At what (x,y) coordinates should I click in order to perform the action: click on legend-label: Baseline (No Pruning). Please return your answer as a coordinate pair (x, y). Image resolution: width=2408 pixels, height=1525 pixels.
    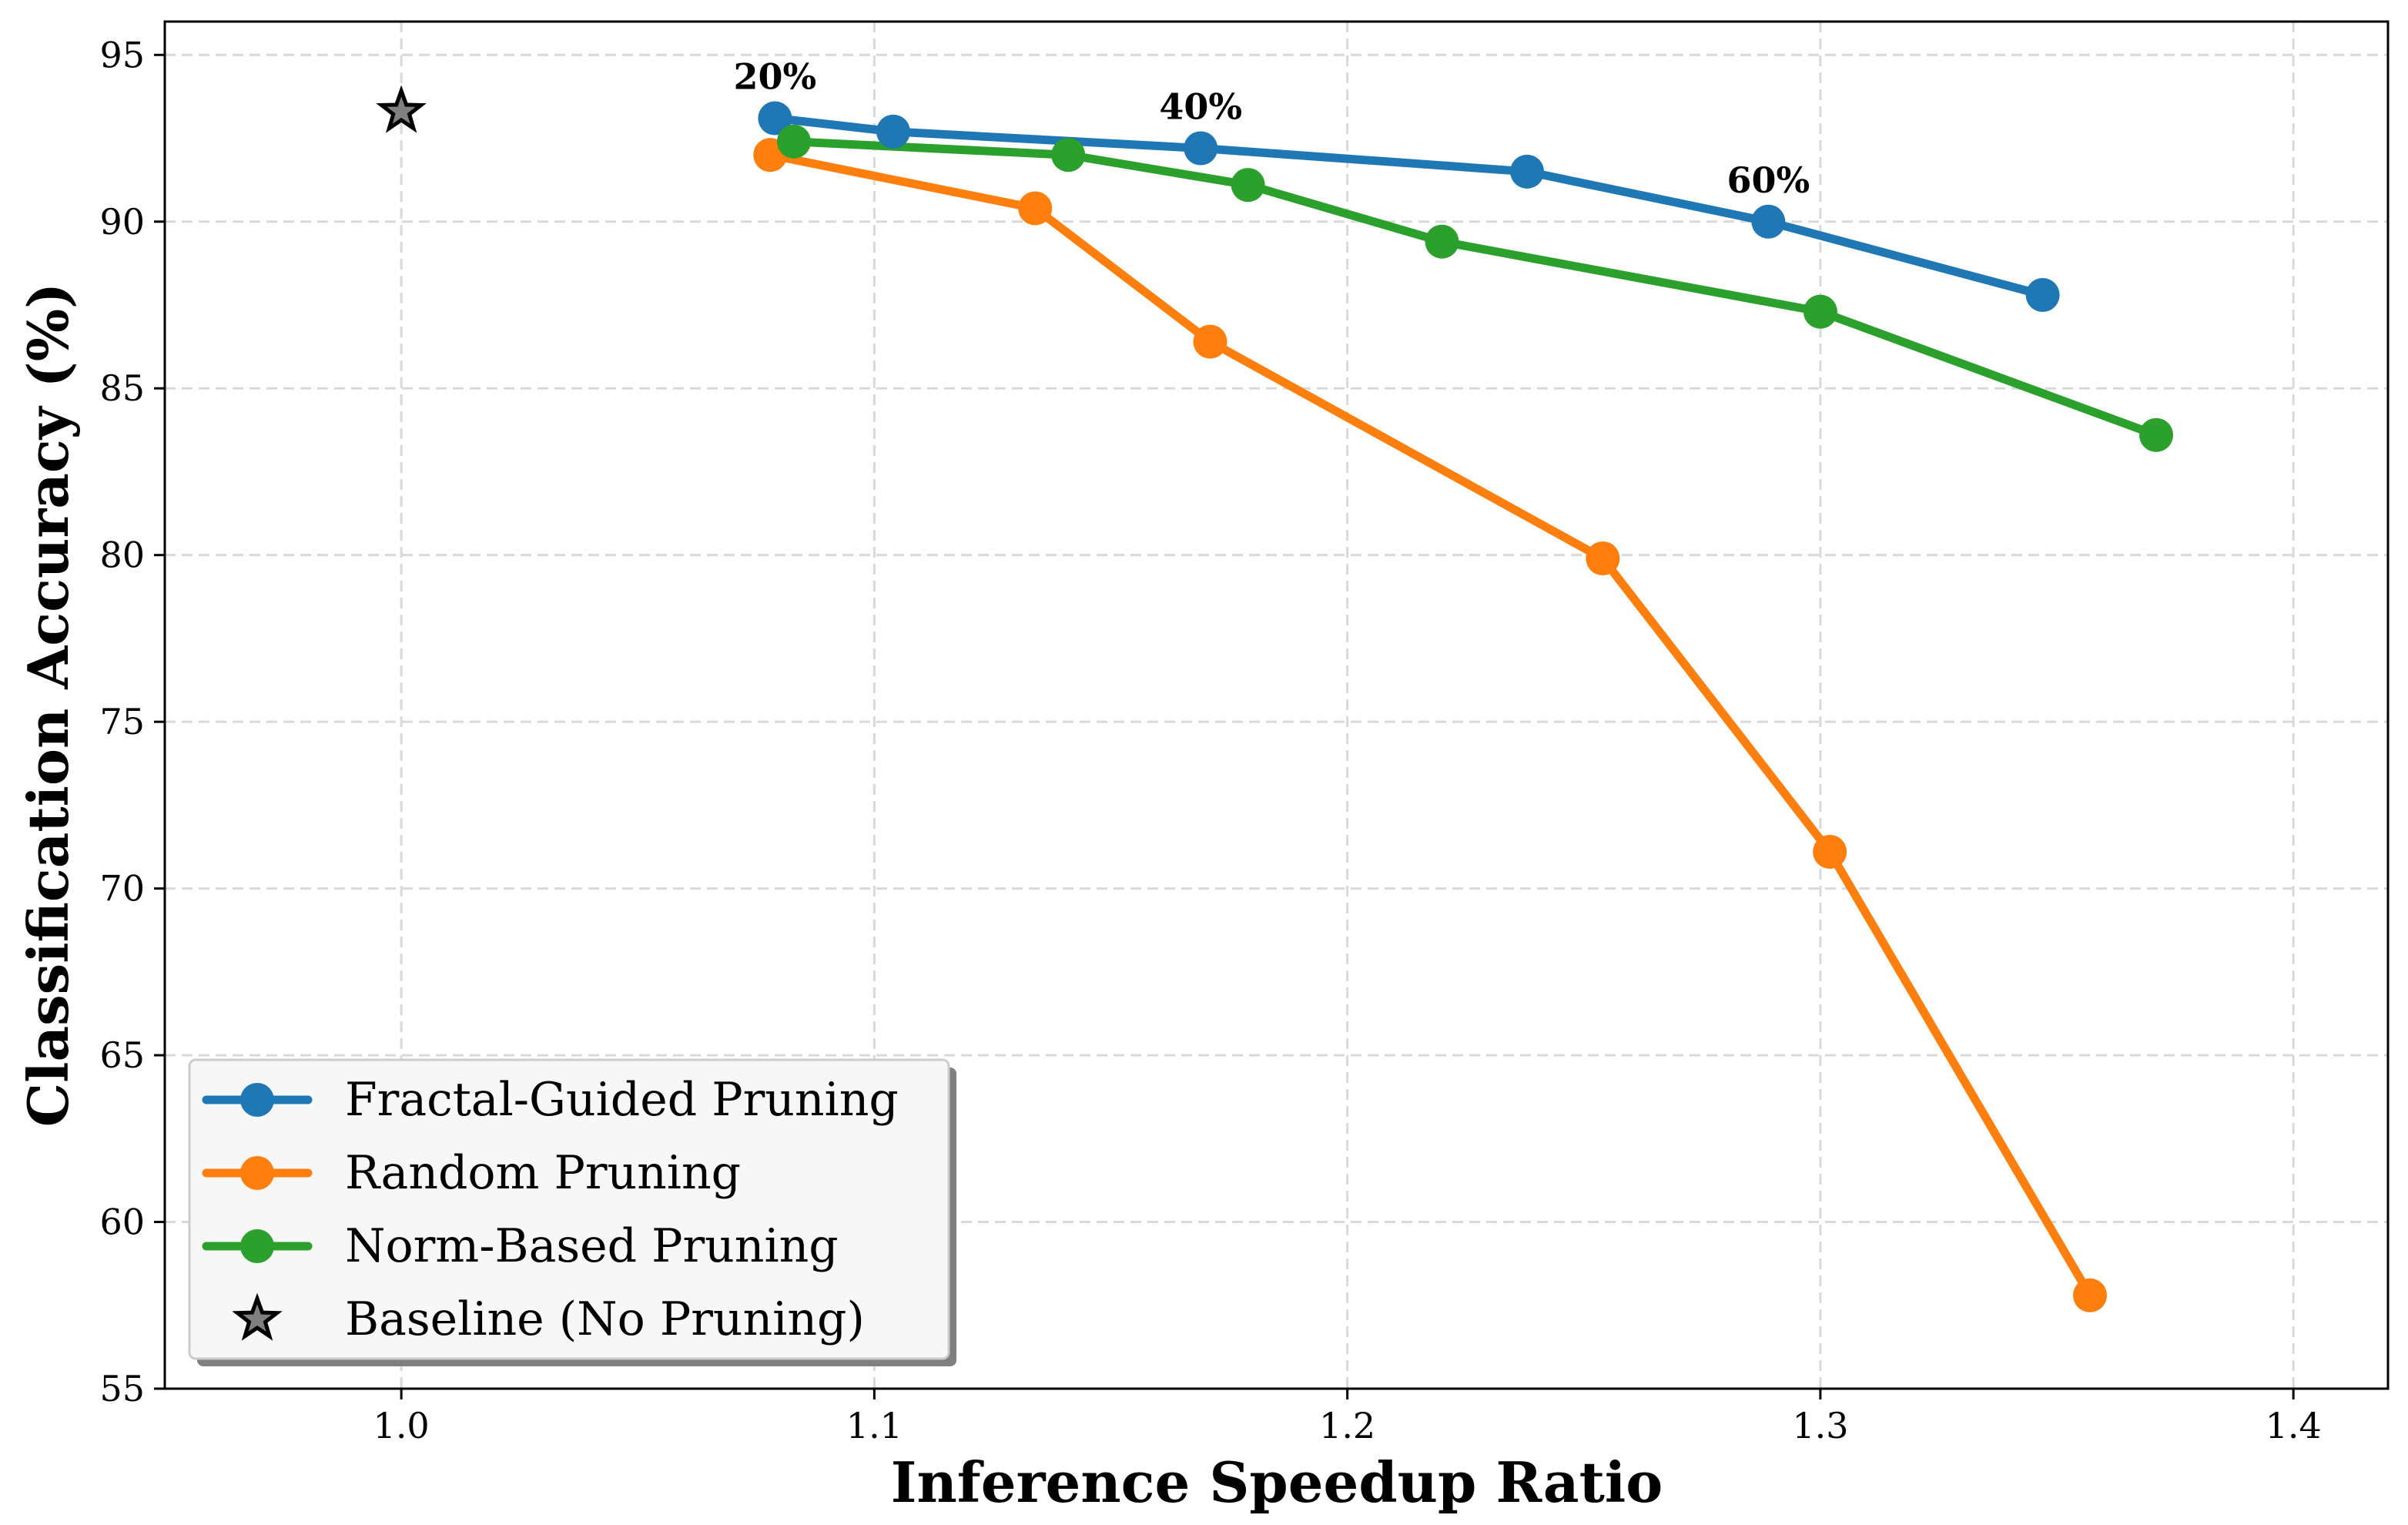
    Looking at the image, I should click on (605, 1319).